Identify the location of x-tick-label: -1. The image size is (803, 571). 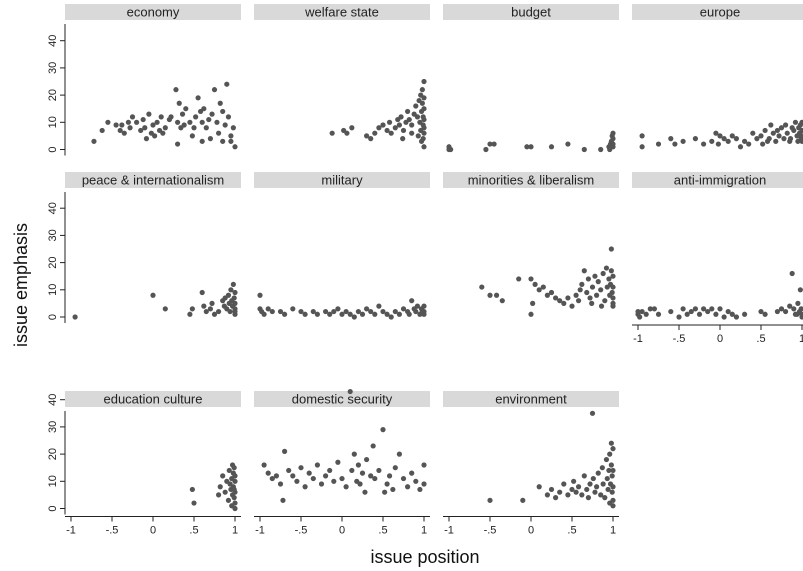
(638, 339).